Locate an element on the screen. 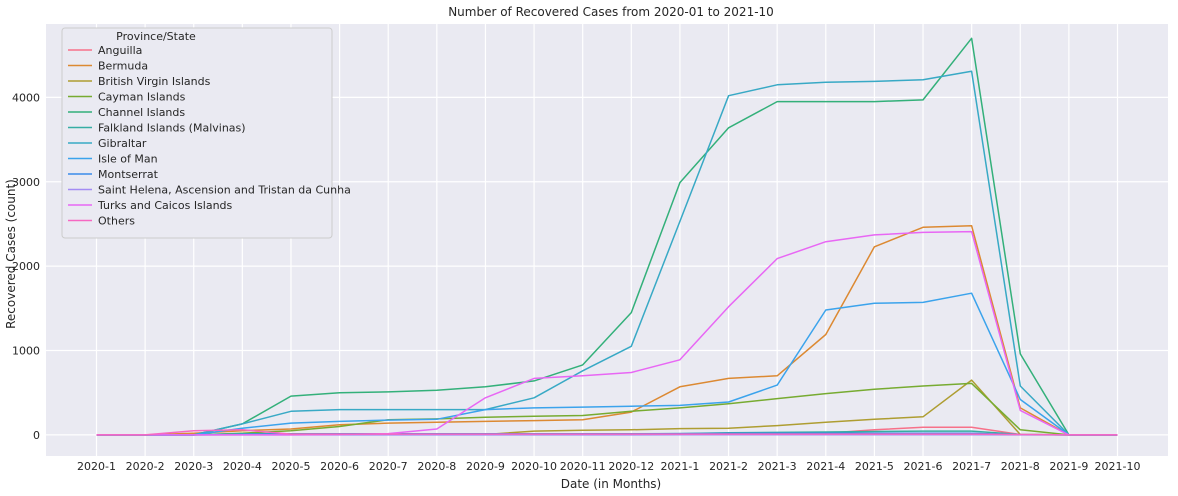 The width and height of the screenshot is (1178, 496). legend-title: Province/State is located at coordinates (156, 36).